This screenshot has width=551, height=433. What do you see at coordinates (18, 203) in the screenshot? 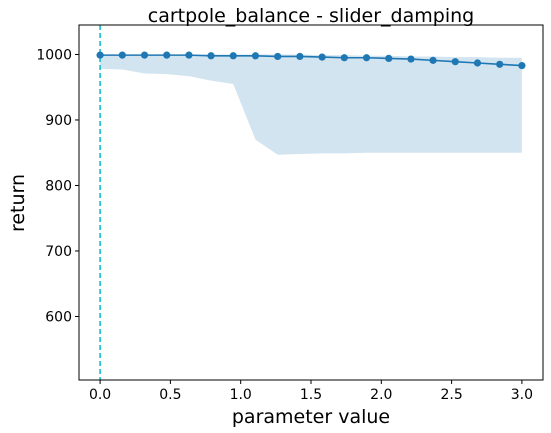
I see `y-axis-label: return` at bounding box center [18, 203].